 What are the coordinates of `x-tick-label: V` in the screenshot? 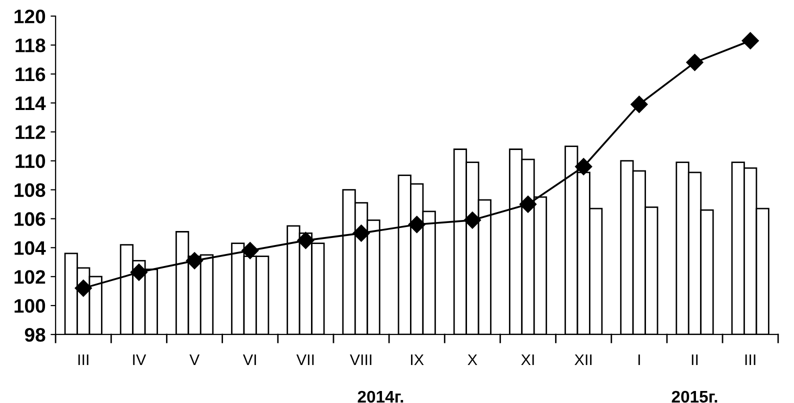 It's located at (195, 360).